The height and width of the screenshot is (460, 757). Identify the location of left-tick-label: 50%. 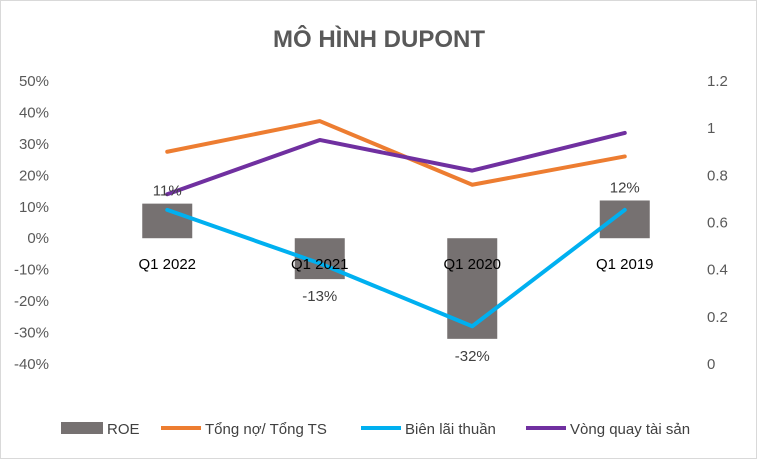
(34, 81).